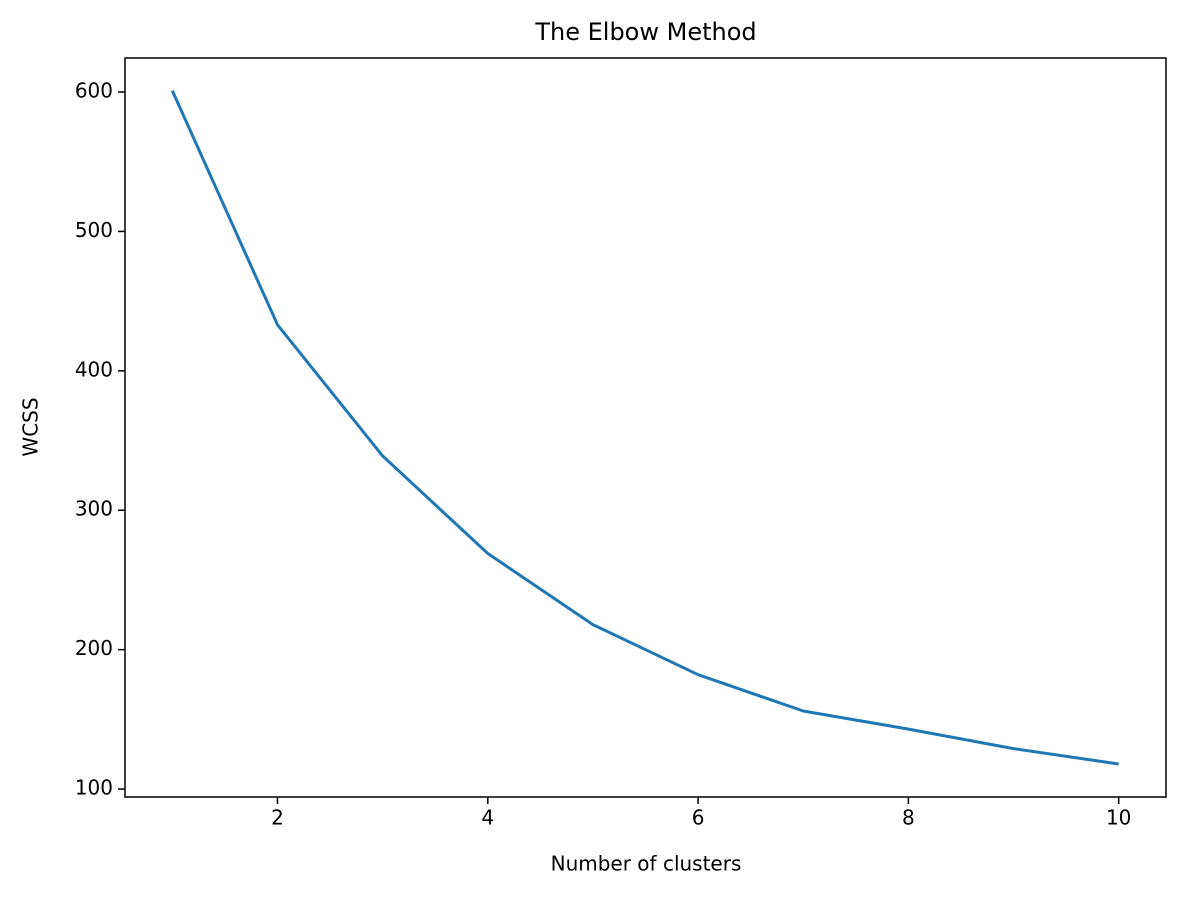 Image resolution: width=1186 pixels, height=898 pixels. Describe the element at coordinates (31, 426) in the screenshot. I see `y-axis-label: WCSS` at that location.